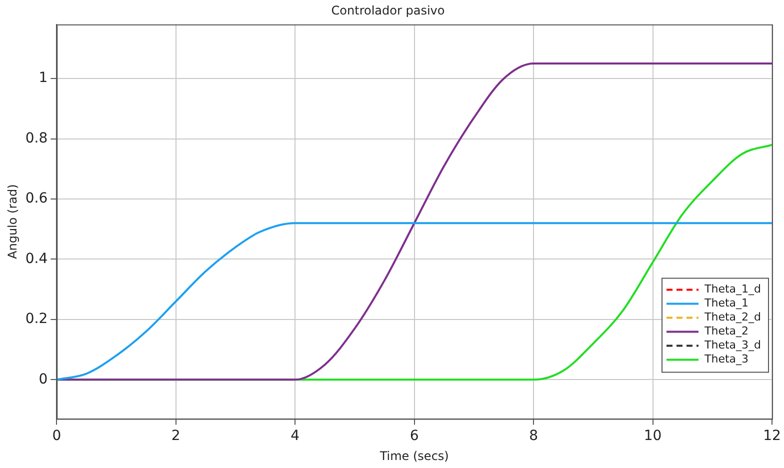 The height and width of the screenshot is (468, 784). What do you see at coordinates (726, 359) in the screenshot?
I see `legend-label: Theta_3` at bounding box center [726, 359].